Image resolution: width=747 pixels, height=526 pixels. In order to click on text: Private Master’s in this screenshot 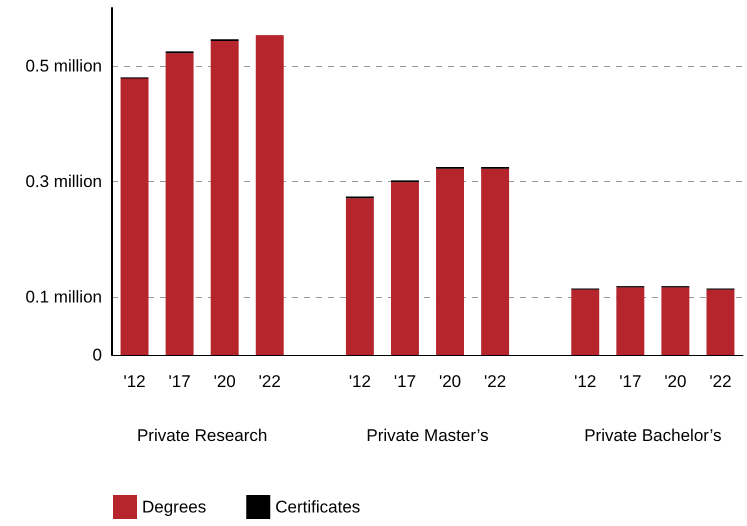, I will do `click(427, 435)`.